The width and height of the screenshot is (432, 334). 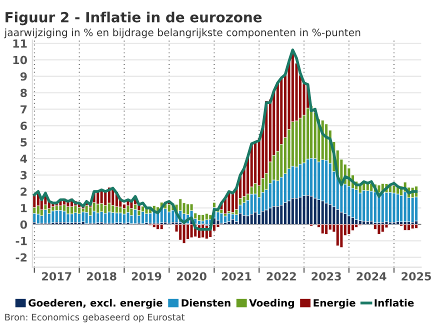 I want to click on y-tick-label: -1, so click(x=21, y=241).